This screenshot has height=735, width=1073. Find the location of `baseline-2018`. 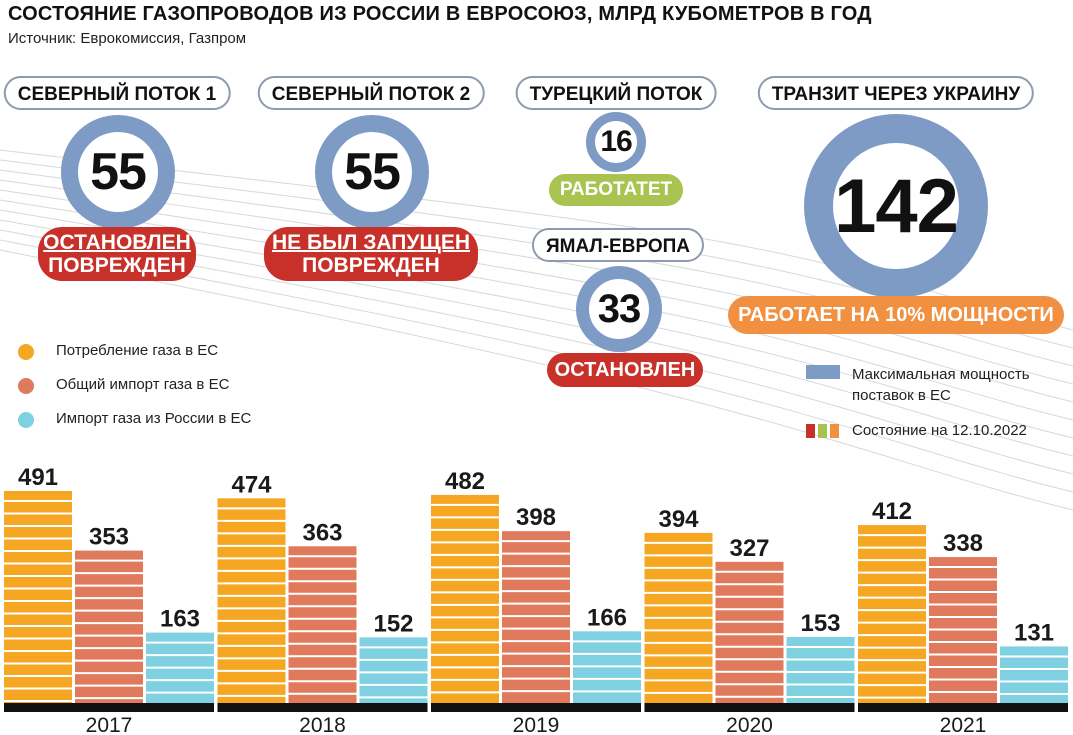

baseline-2018 is located at coordinates (322, 707).